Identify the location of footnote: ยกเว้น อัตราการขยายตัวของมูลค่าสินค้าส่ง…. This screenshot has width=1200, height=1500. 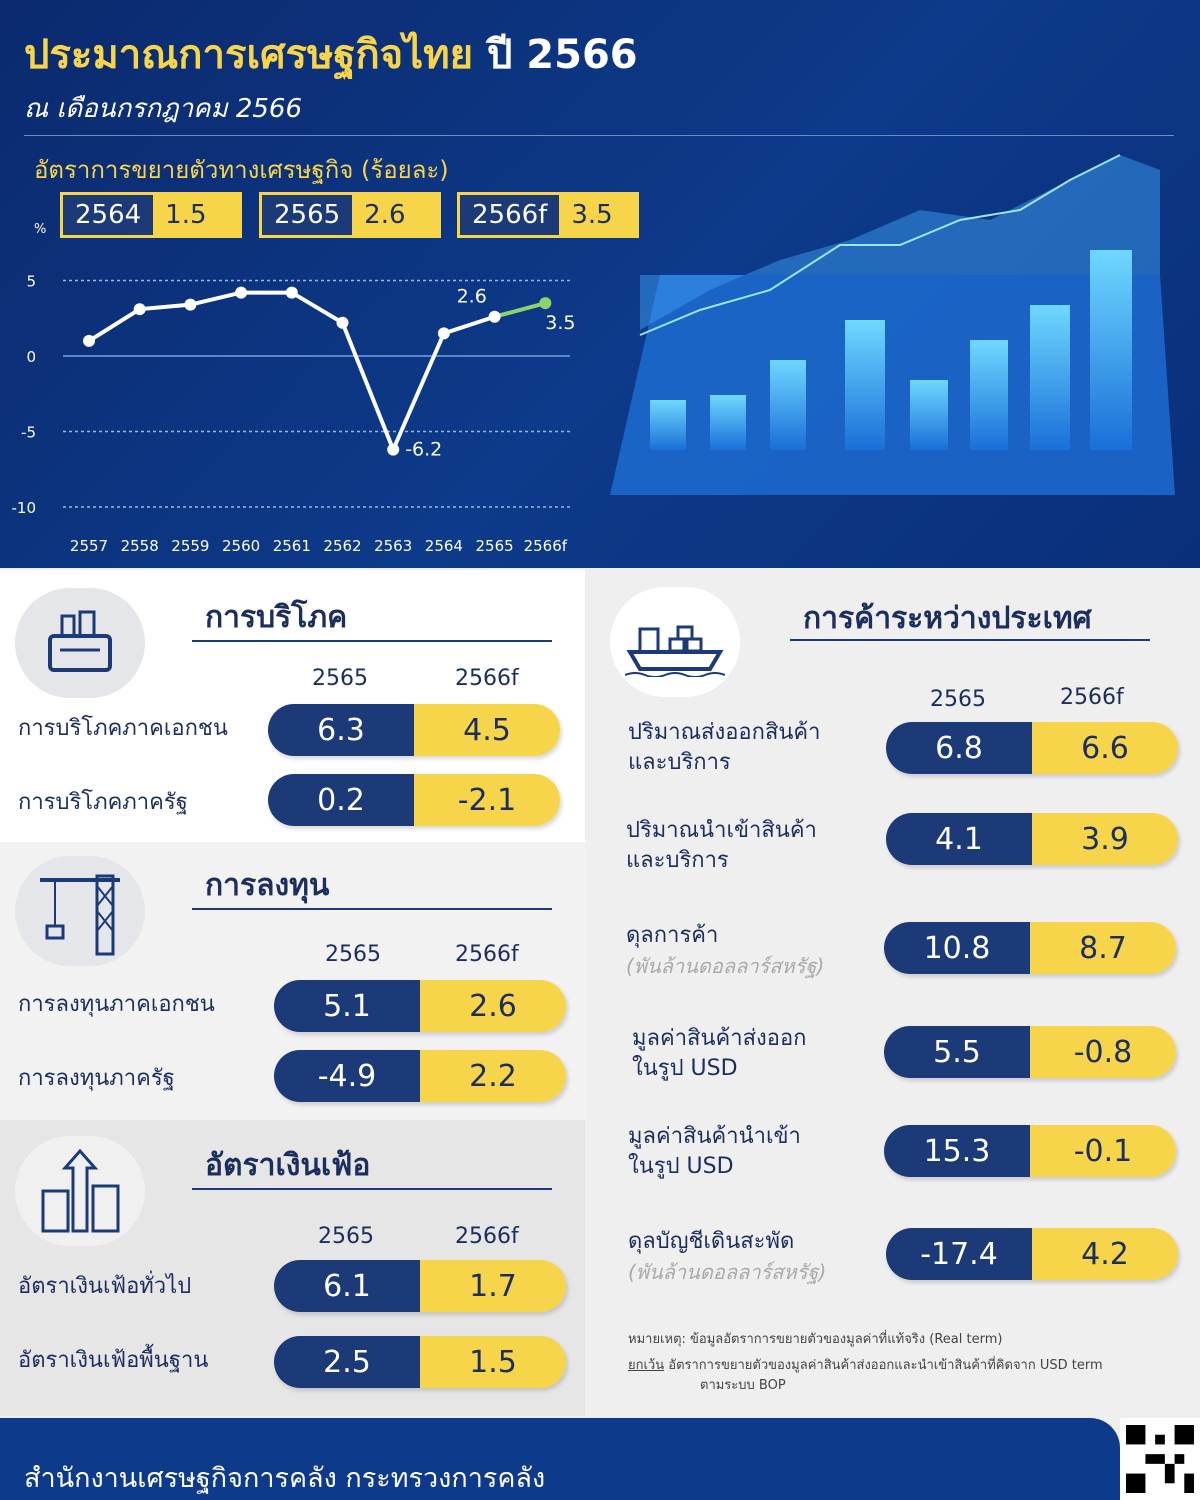
(865, 1365).